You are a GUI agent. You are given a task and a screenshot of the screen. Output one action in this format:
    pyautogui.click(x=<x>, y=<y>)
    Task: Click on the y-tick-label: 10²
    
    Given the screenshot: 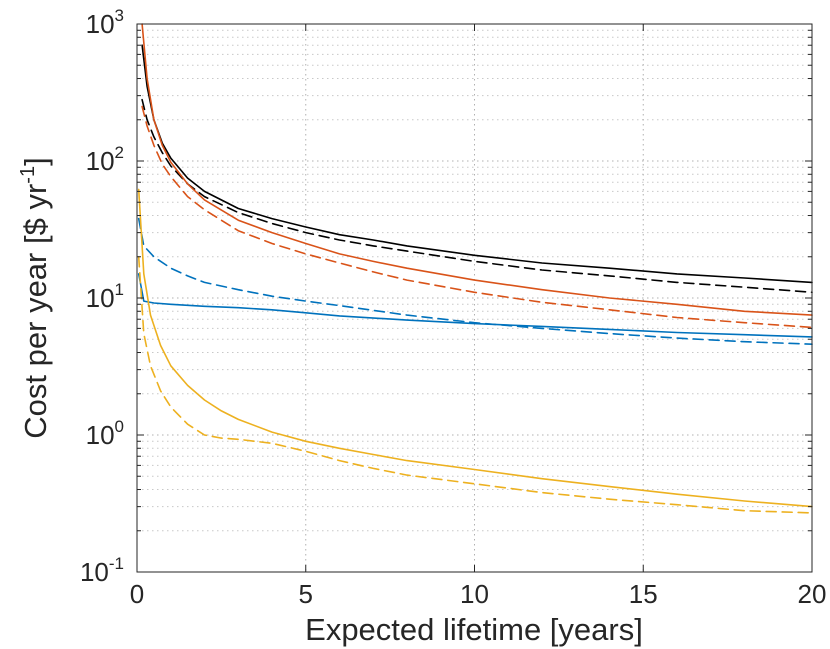 What is the action you would take?
    pyautogui.click(x=105, y=159)
    